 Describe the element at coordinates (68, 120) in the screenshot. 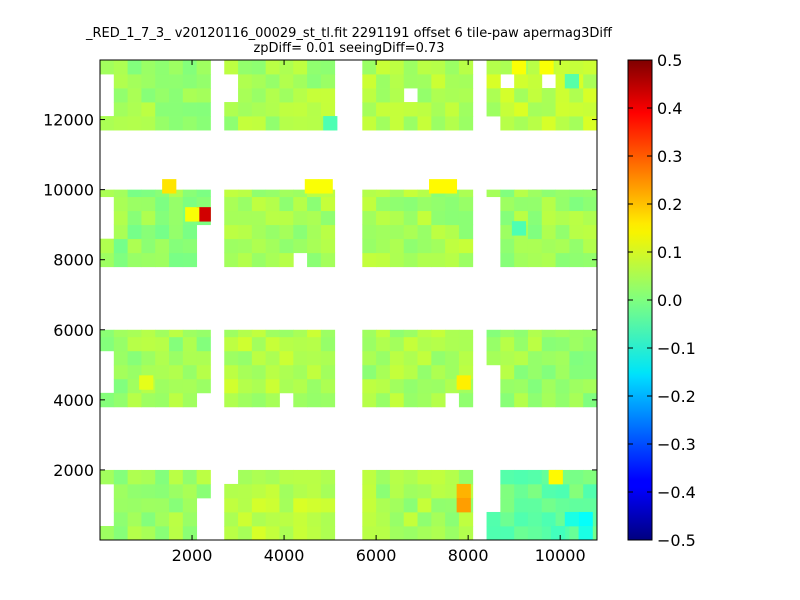

I see `y-tick-label: 12000` at that location.